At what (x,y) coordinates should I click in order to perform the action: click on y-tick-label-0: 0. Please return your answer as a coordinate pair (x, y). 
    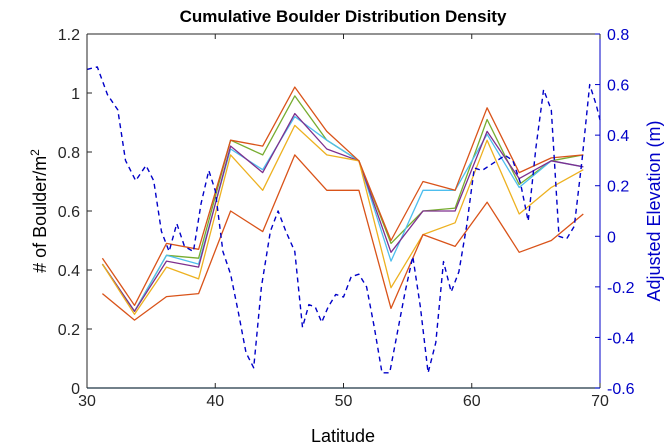
    Looking at the image, I should click on (75, 389).